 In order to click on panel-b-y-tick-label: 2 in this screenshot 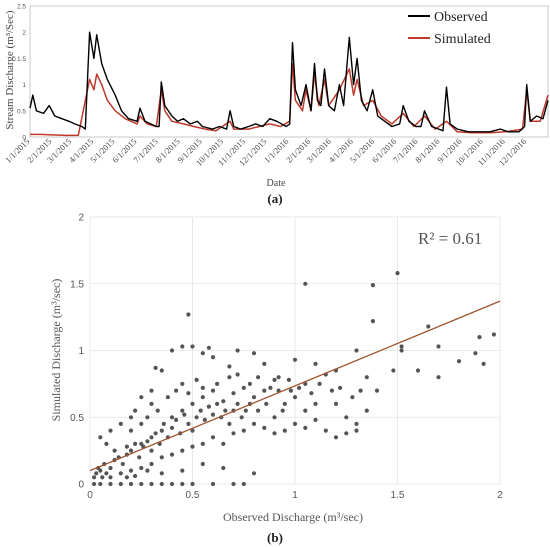, I will do `click(81, 218)`.